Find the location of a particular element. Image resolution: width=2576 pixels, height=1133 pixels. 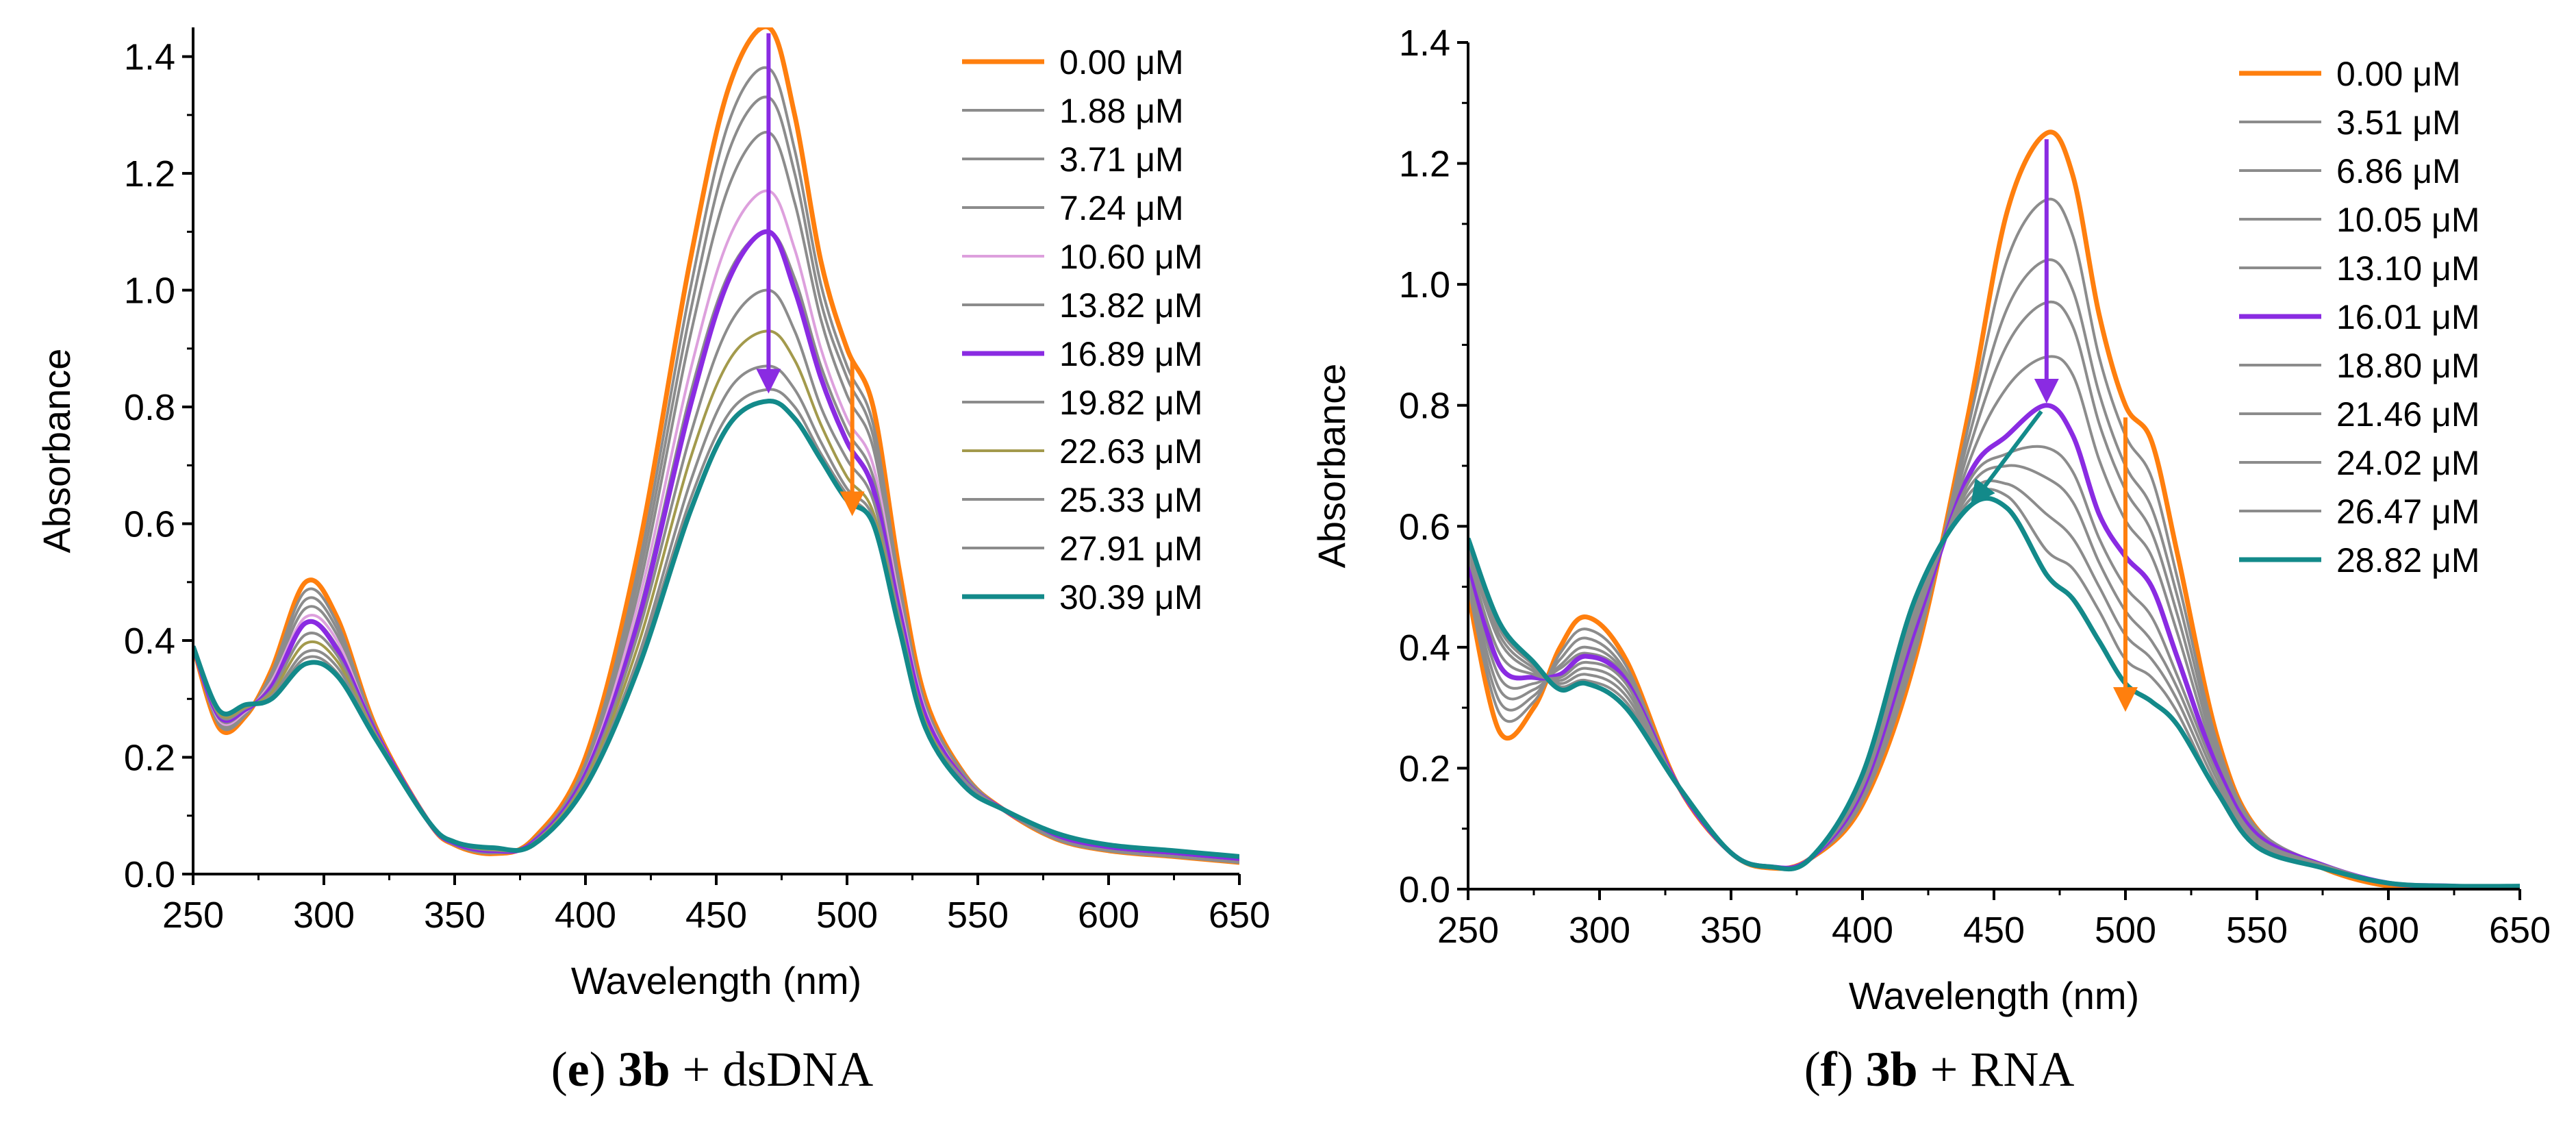

legend-label: 27.91 μM is located at coordinates (1130, 549).